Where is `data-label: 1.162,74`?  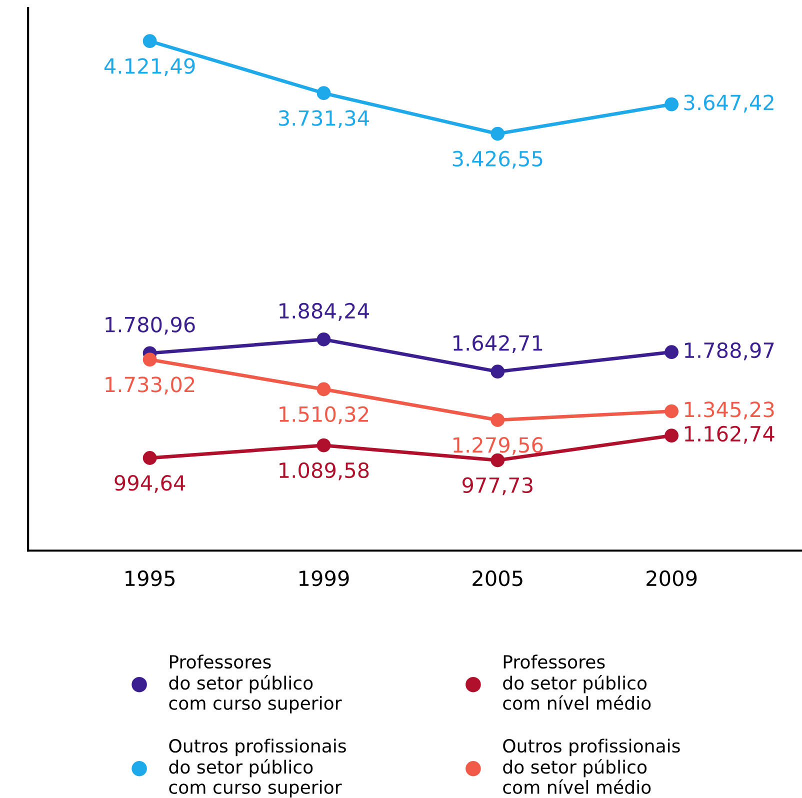 data-label: 1.162,74 is located at coordinates (729, 435).